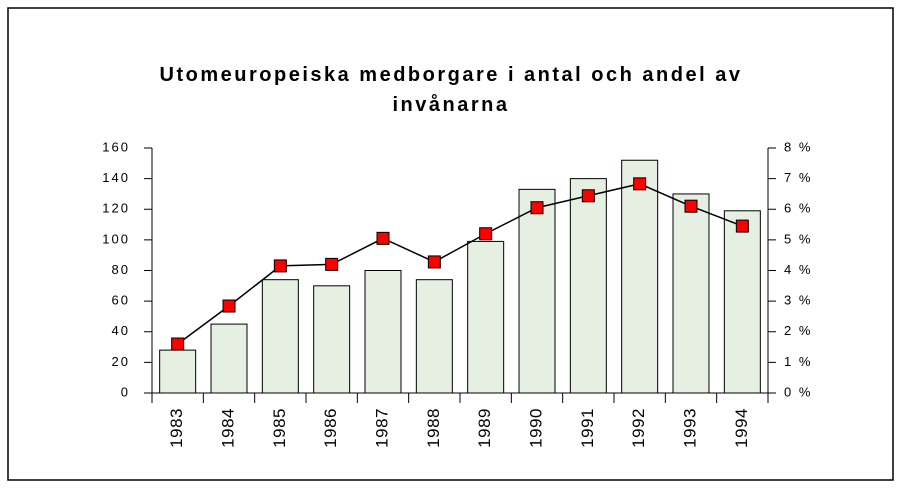 The width and height of the screenshot is (902, 488). What do you see at coordinates (535, 428) in the screenshot?
I see `x-tick-label: 1990` at bounding box center [535, 428].